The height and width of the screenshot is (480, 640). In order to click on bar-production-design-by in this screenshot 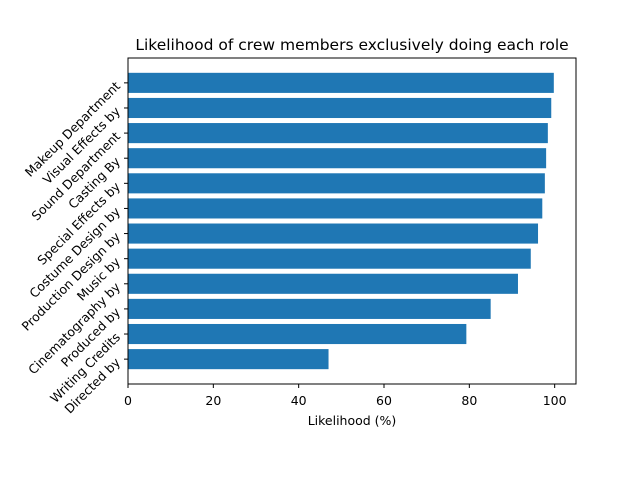, I will do `click(333, 233)`.